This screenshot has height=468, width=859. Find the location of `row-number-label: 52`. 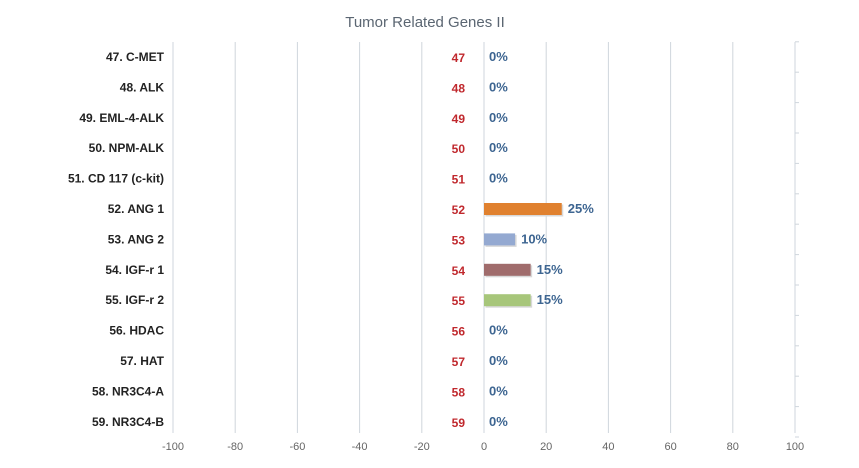

row-number-label: 52 is located at coordinates (459, 210).